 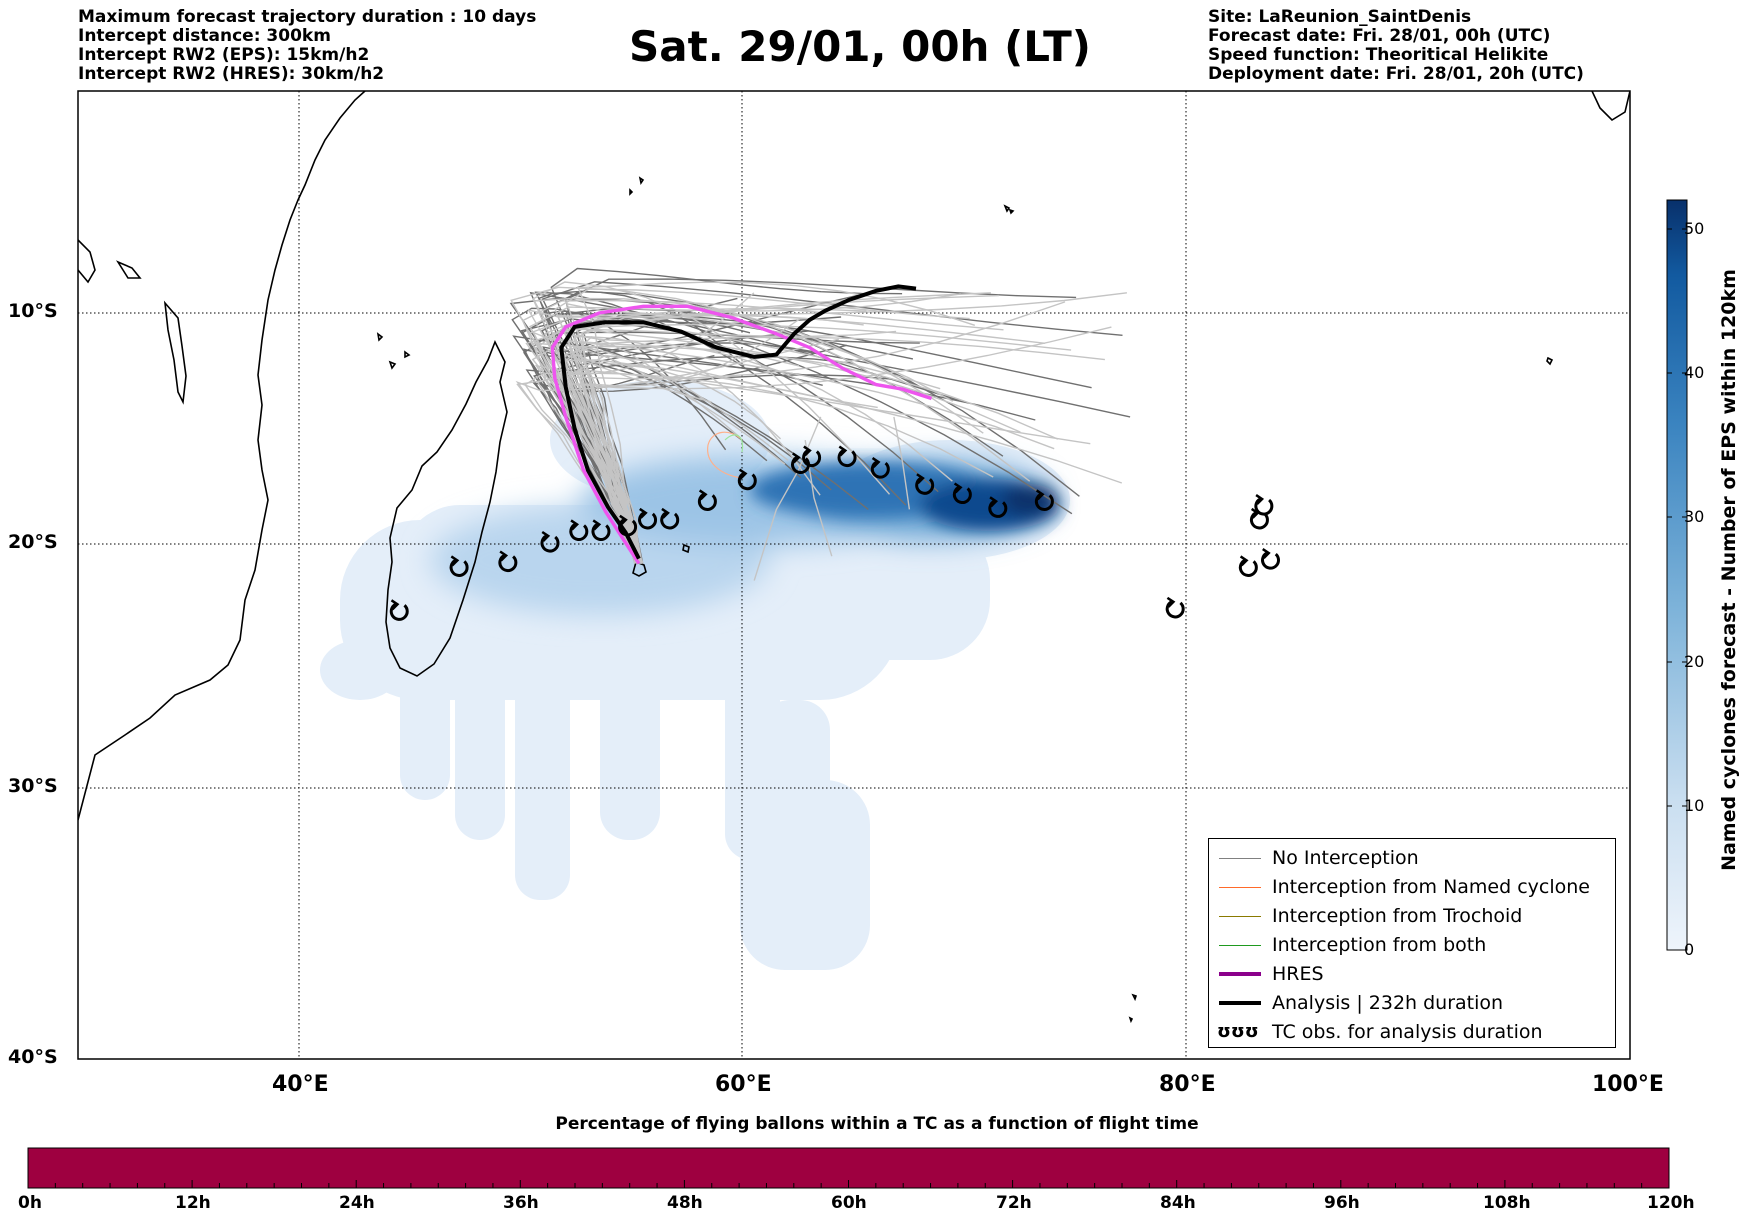 What do you see at coordinates (1345, 858) in the screenshot?
I see `legend-label: No Interception` at bounding box center [1345, 858].